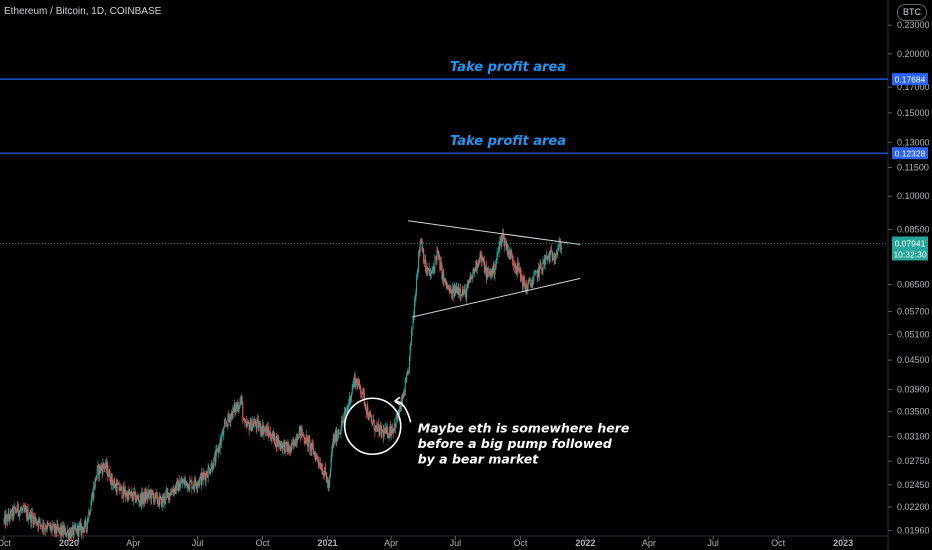 The height and width of the screenshot is (550, 932). What do you see at coordinates (778, 543) in the screenshot?
I see `x-tick-label: Oct` at bounding box center [778, 543].